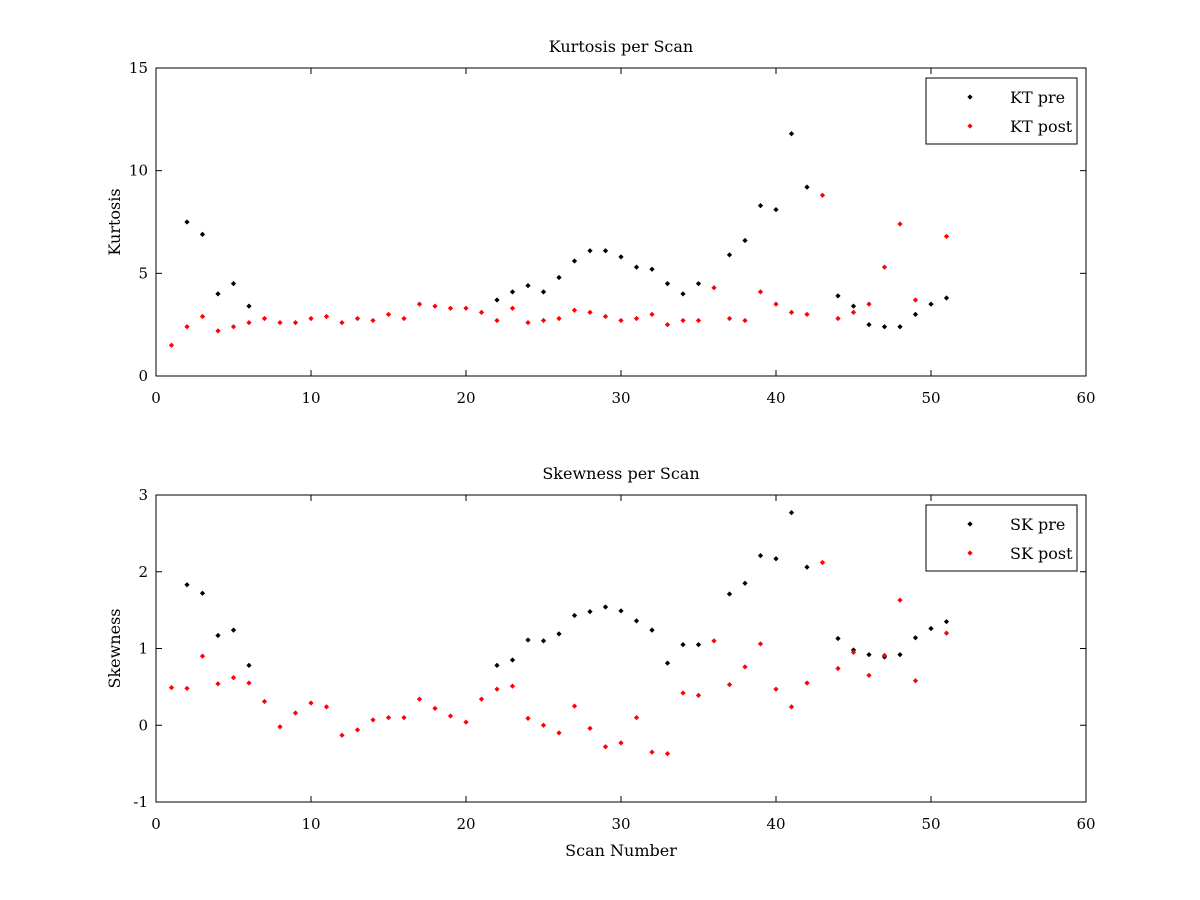 This screenshot has height=900, width=1200. I want to click on chart-title: Kurtosis per Scan, so click(621, 46).